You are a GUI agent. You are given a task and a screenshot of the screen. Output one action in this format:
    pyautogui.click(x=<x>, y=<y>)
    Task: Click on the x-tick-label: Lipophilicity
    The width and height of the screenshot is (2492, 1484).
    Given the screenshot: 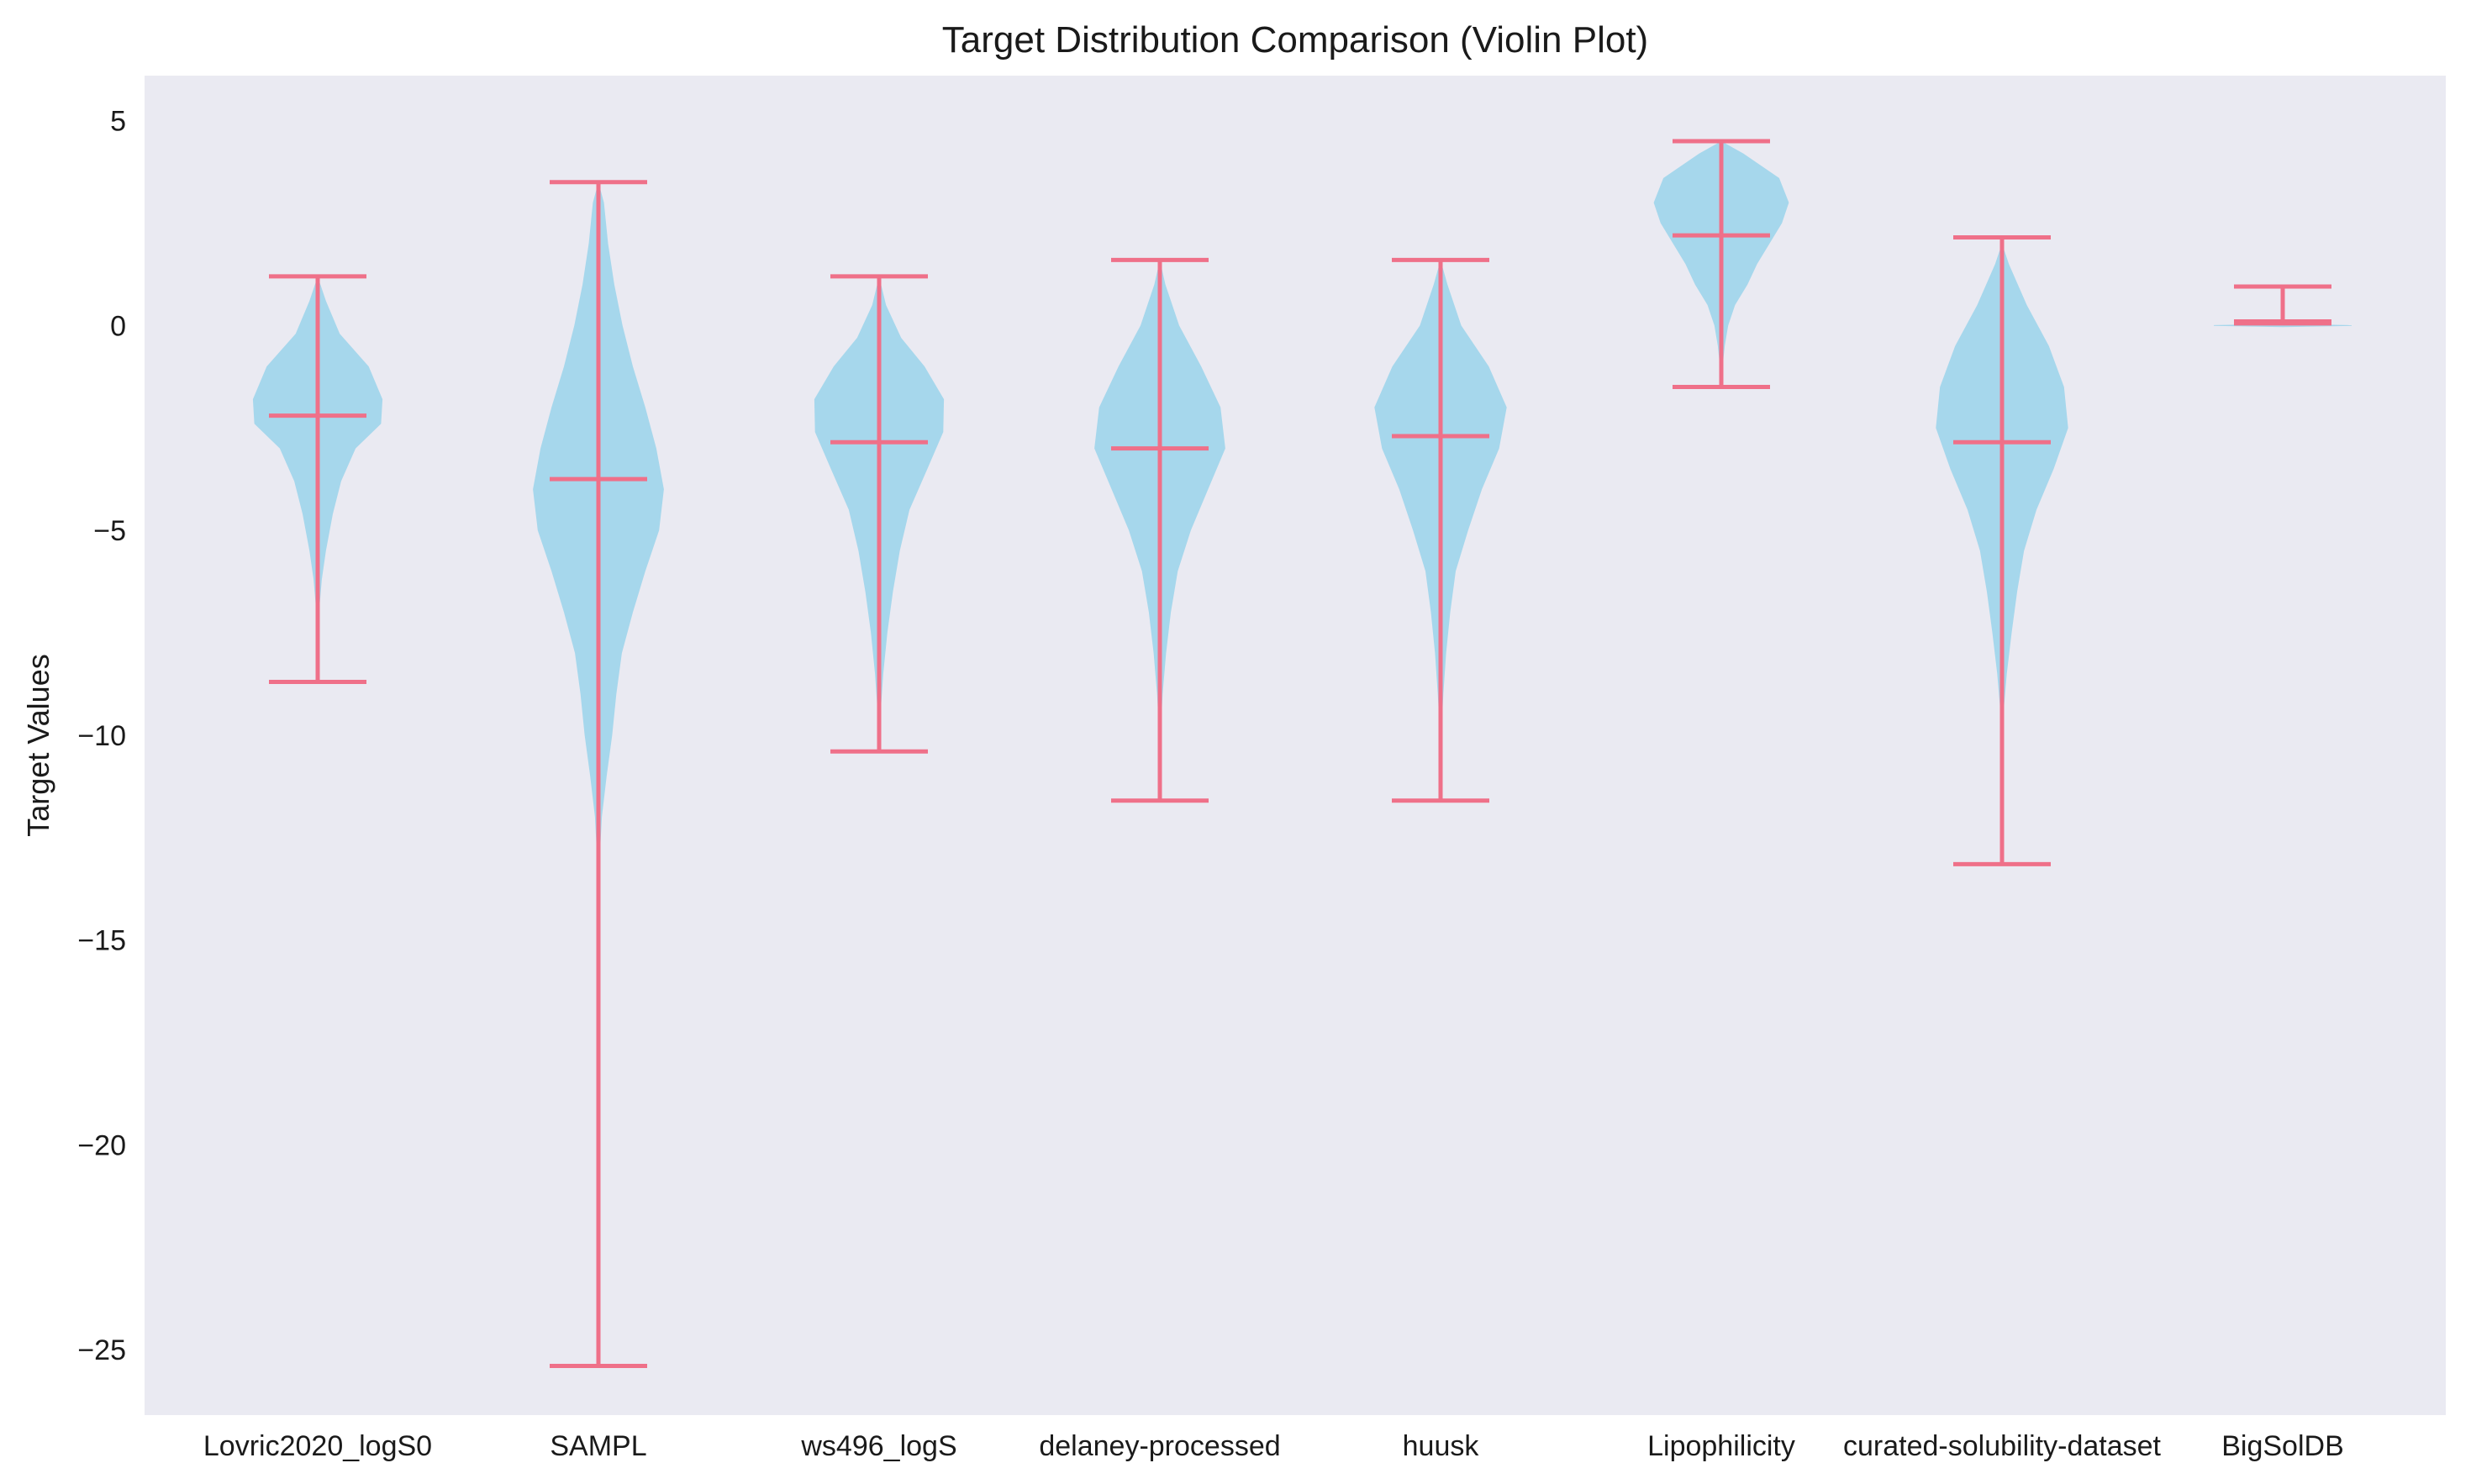 What is the action you would take?
    pyautogui.click(x=1721, y=1446)
    